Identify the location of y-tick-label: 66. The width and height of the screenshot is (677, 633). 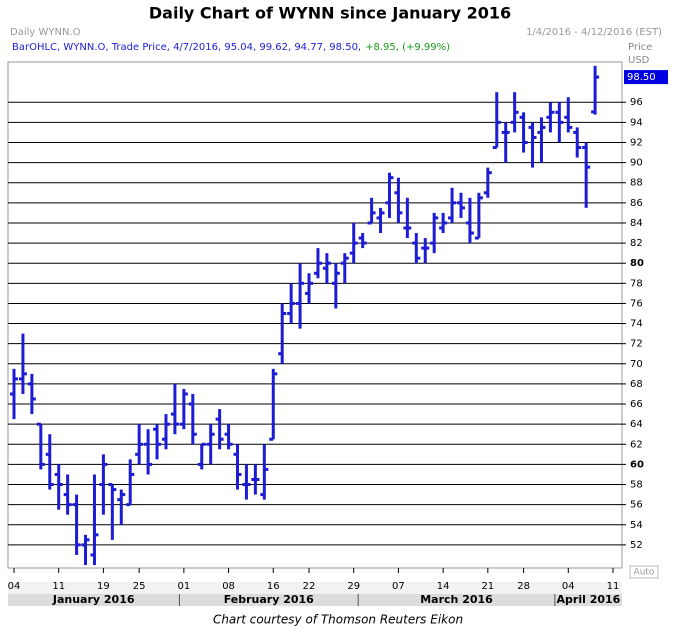
(636, 404).